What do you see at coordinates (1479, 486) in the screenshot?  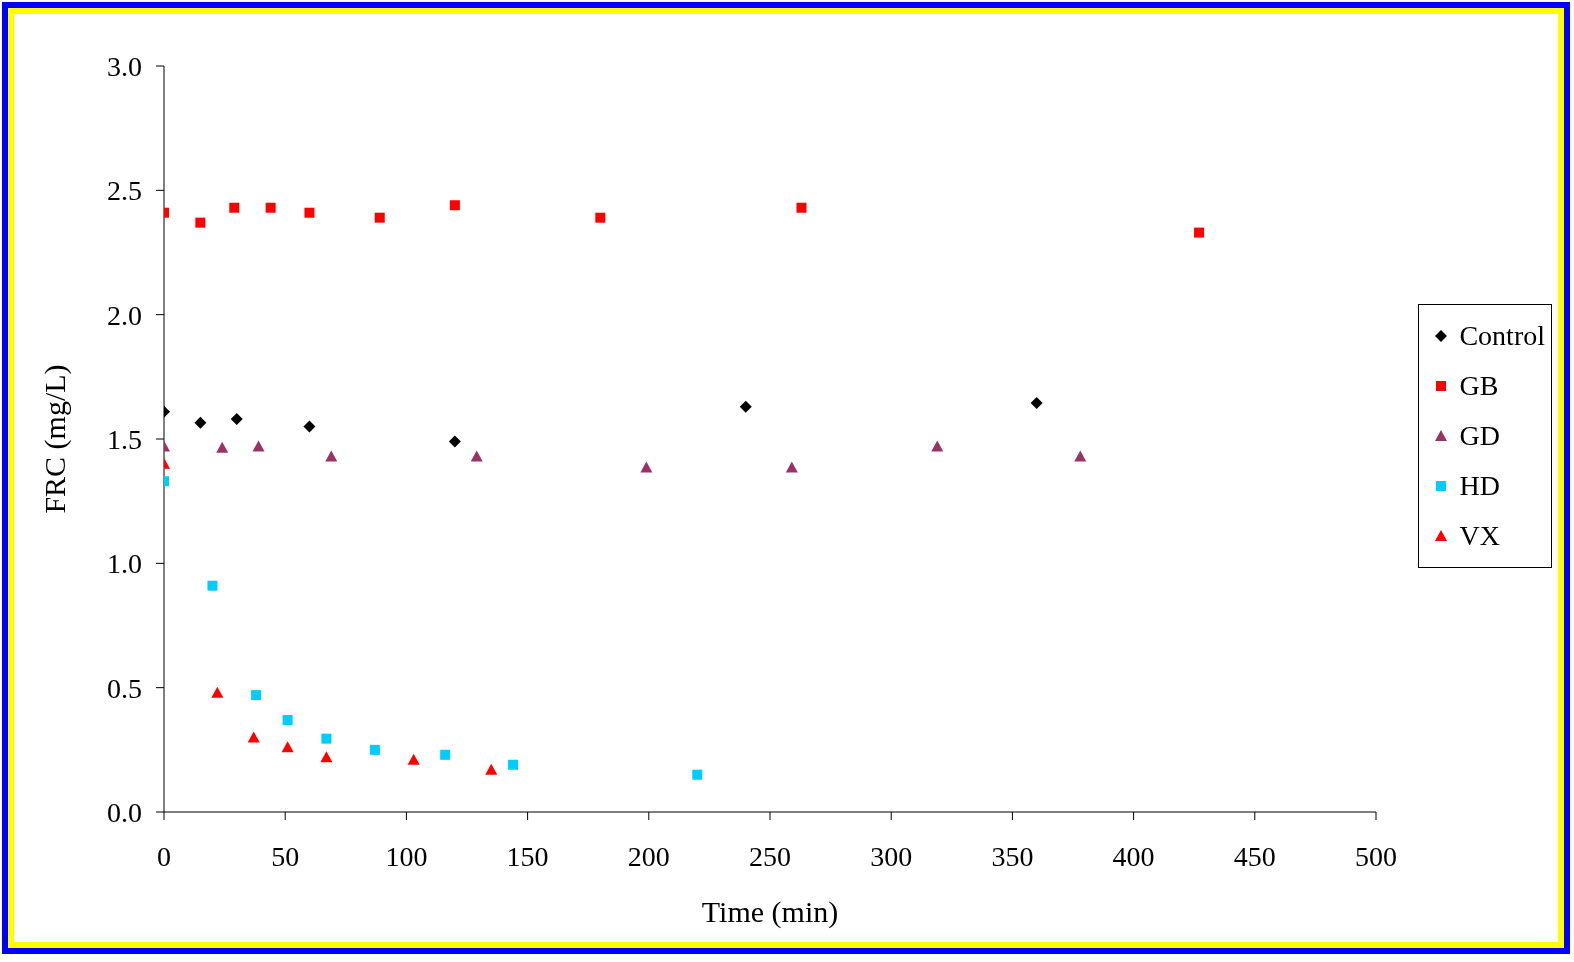 I see `legend-label: HD` at bounding box center [1479, 486].